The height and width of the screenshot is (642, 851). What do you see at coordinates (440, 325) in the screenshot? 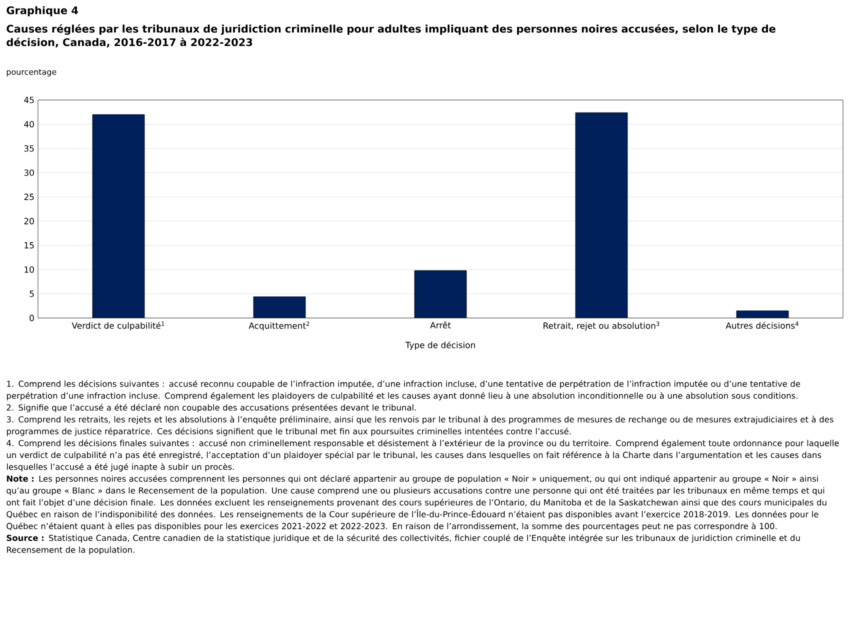
I see `x-tick-label: Arrêt` at bounding box center [440, 325].